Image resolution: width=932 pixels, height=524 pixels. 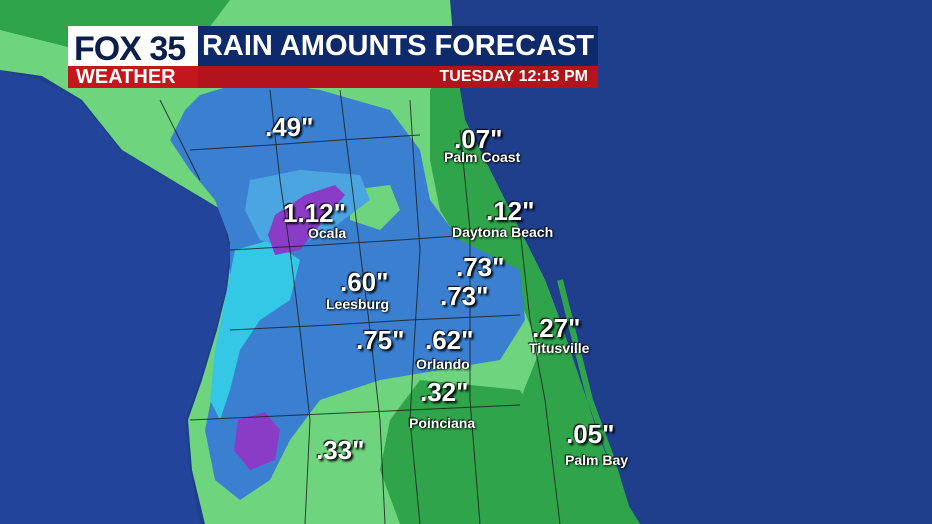 I want to click on city-label: Orlando, so click(x=443, y=364).